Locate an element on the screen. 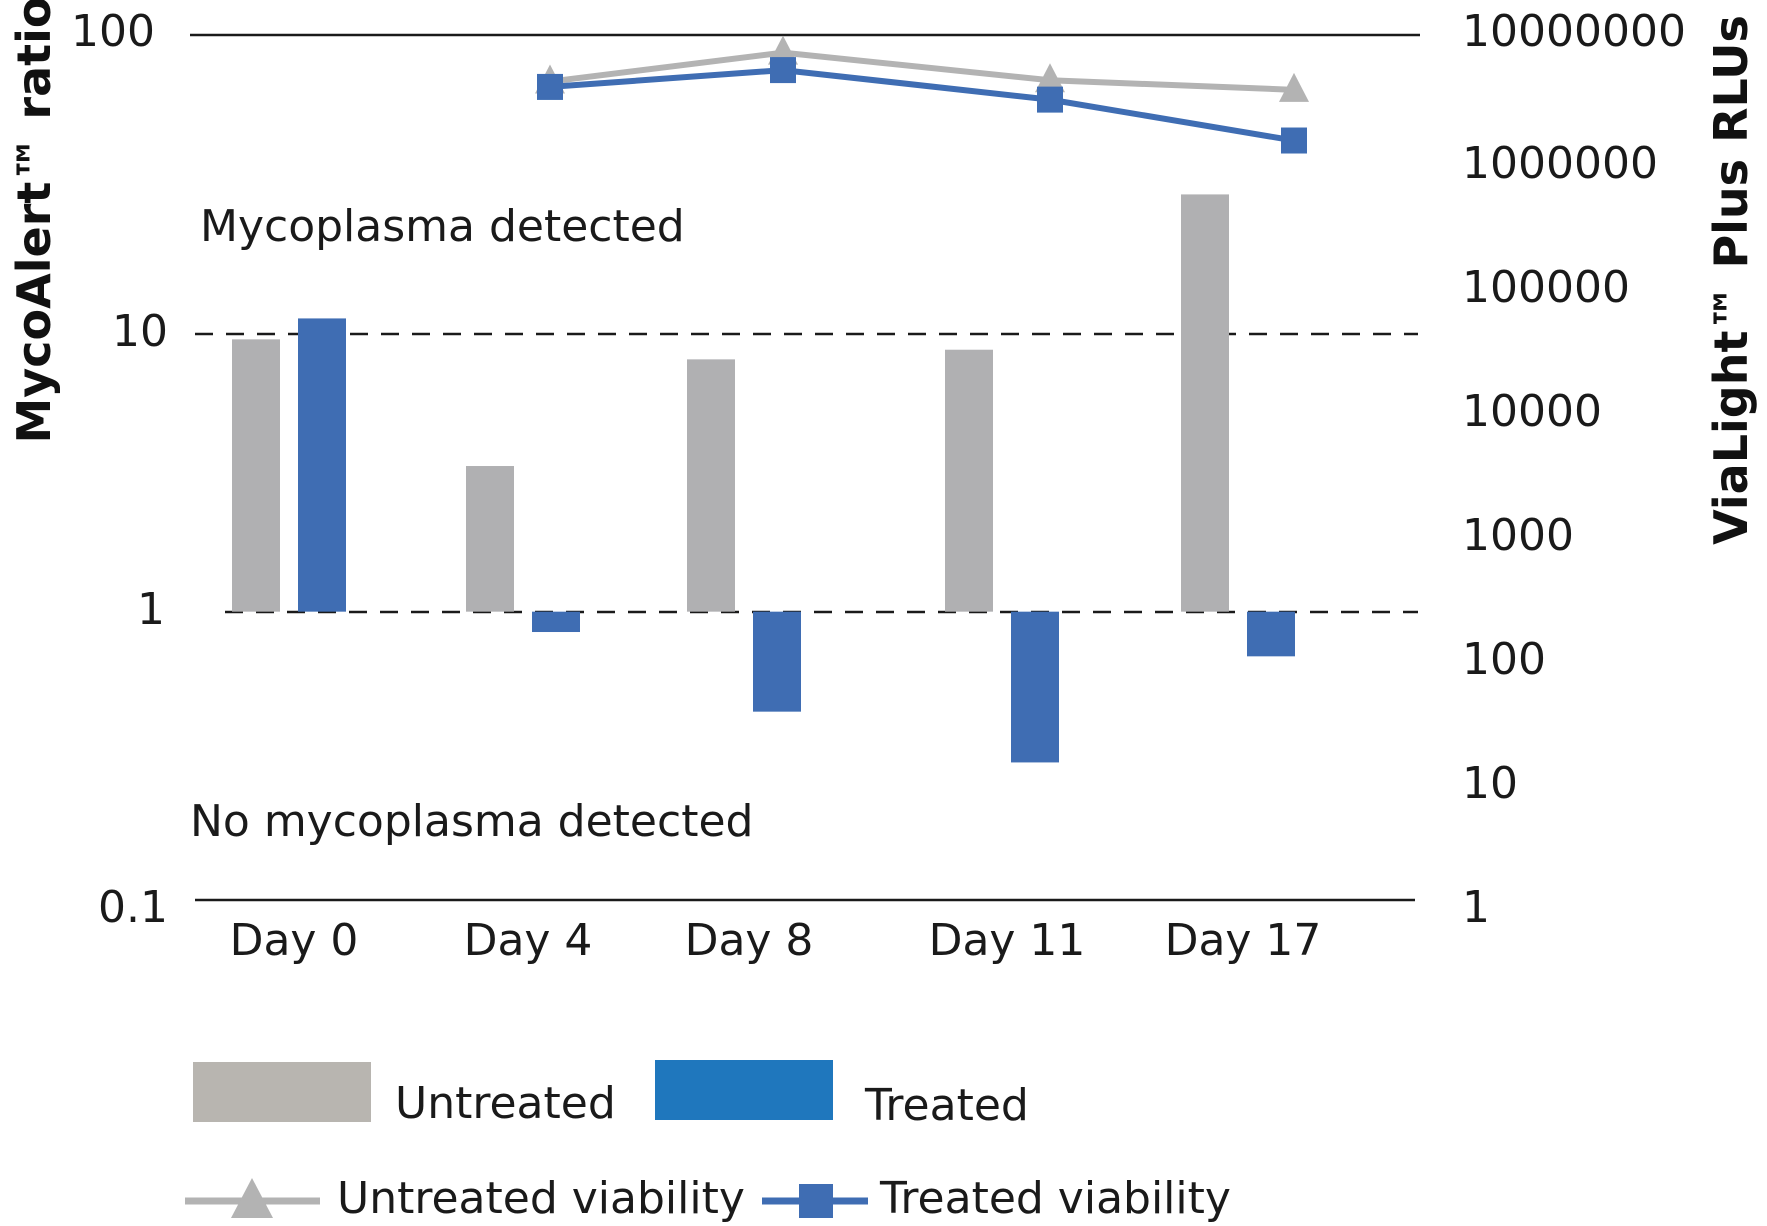  category-label: Day 4 is located at coordinates (528, 940).